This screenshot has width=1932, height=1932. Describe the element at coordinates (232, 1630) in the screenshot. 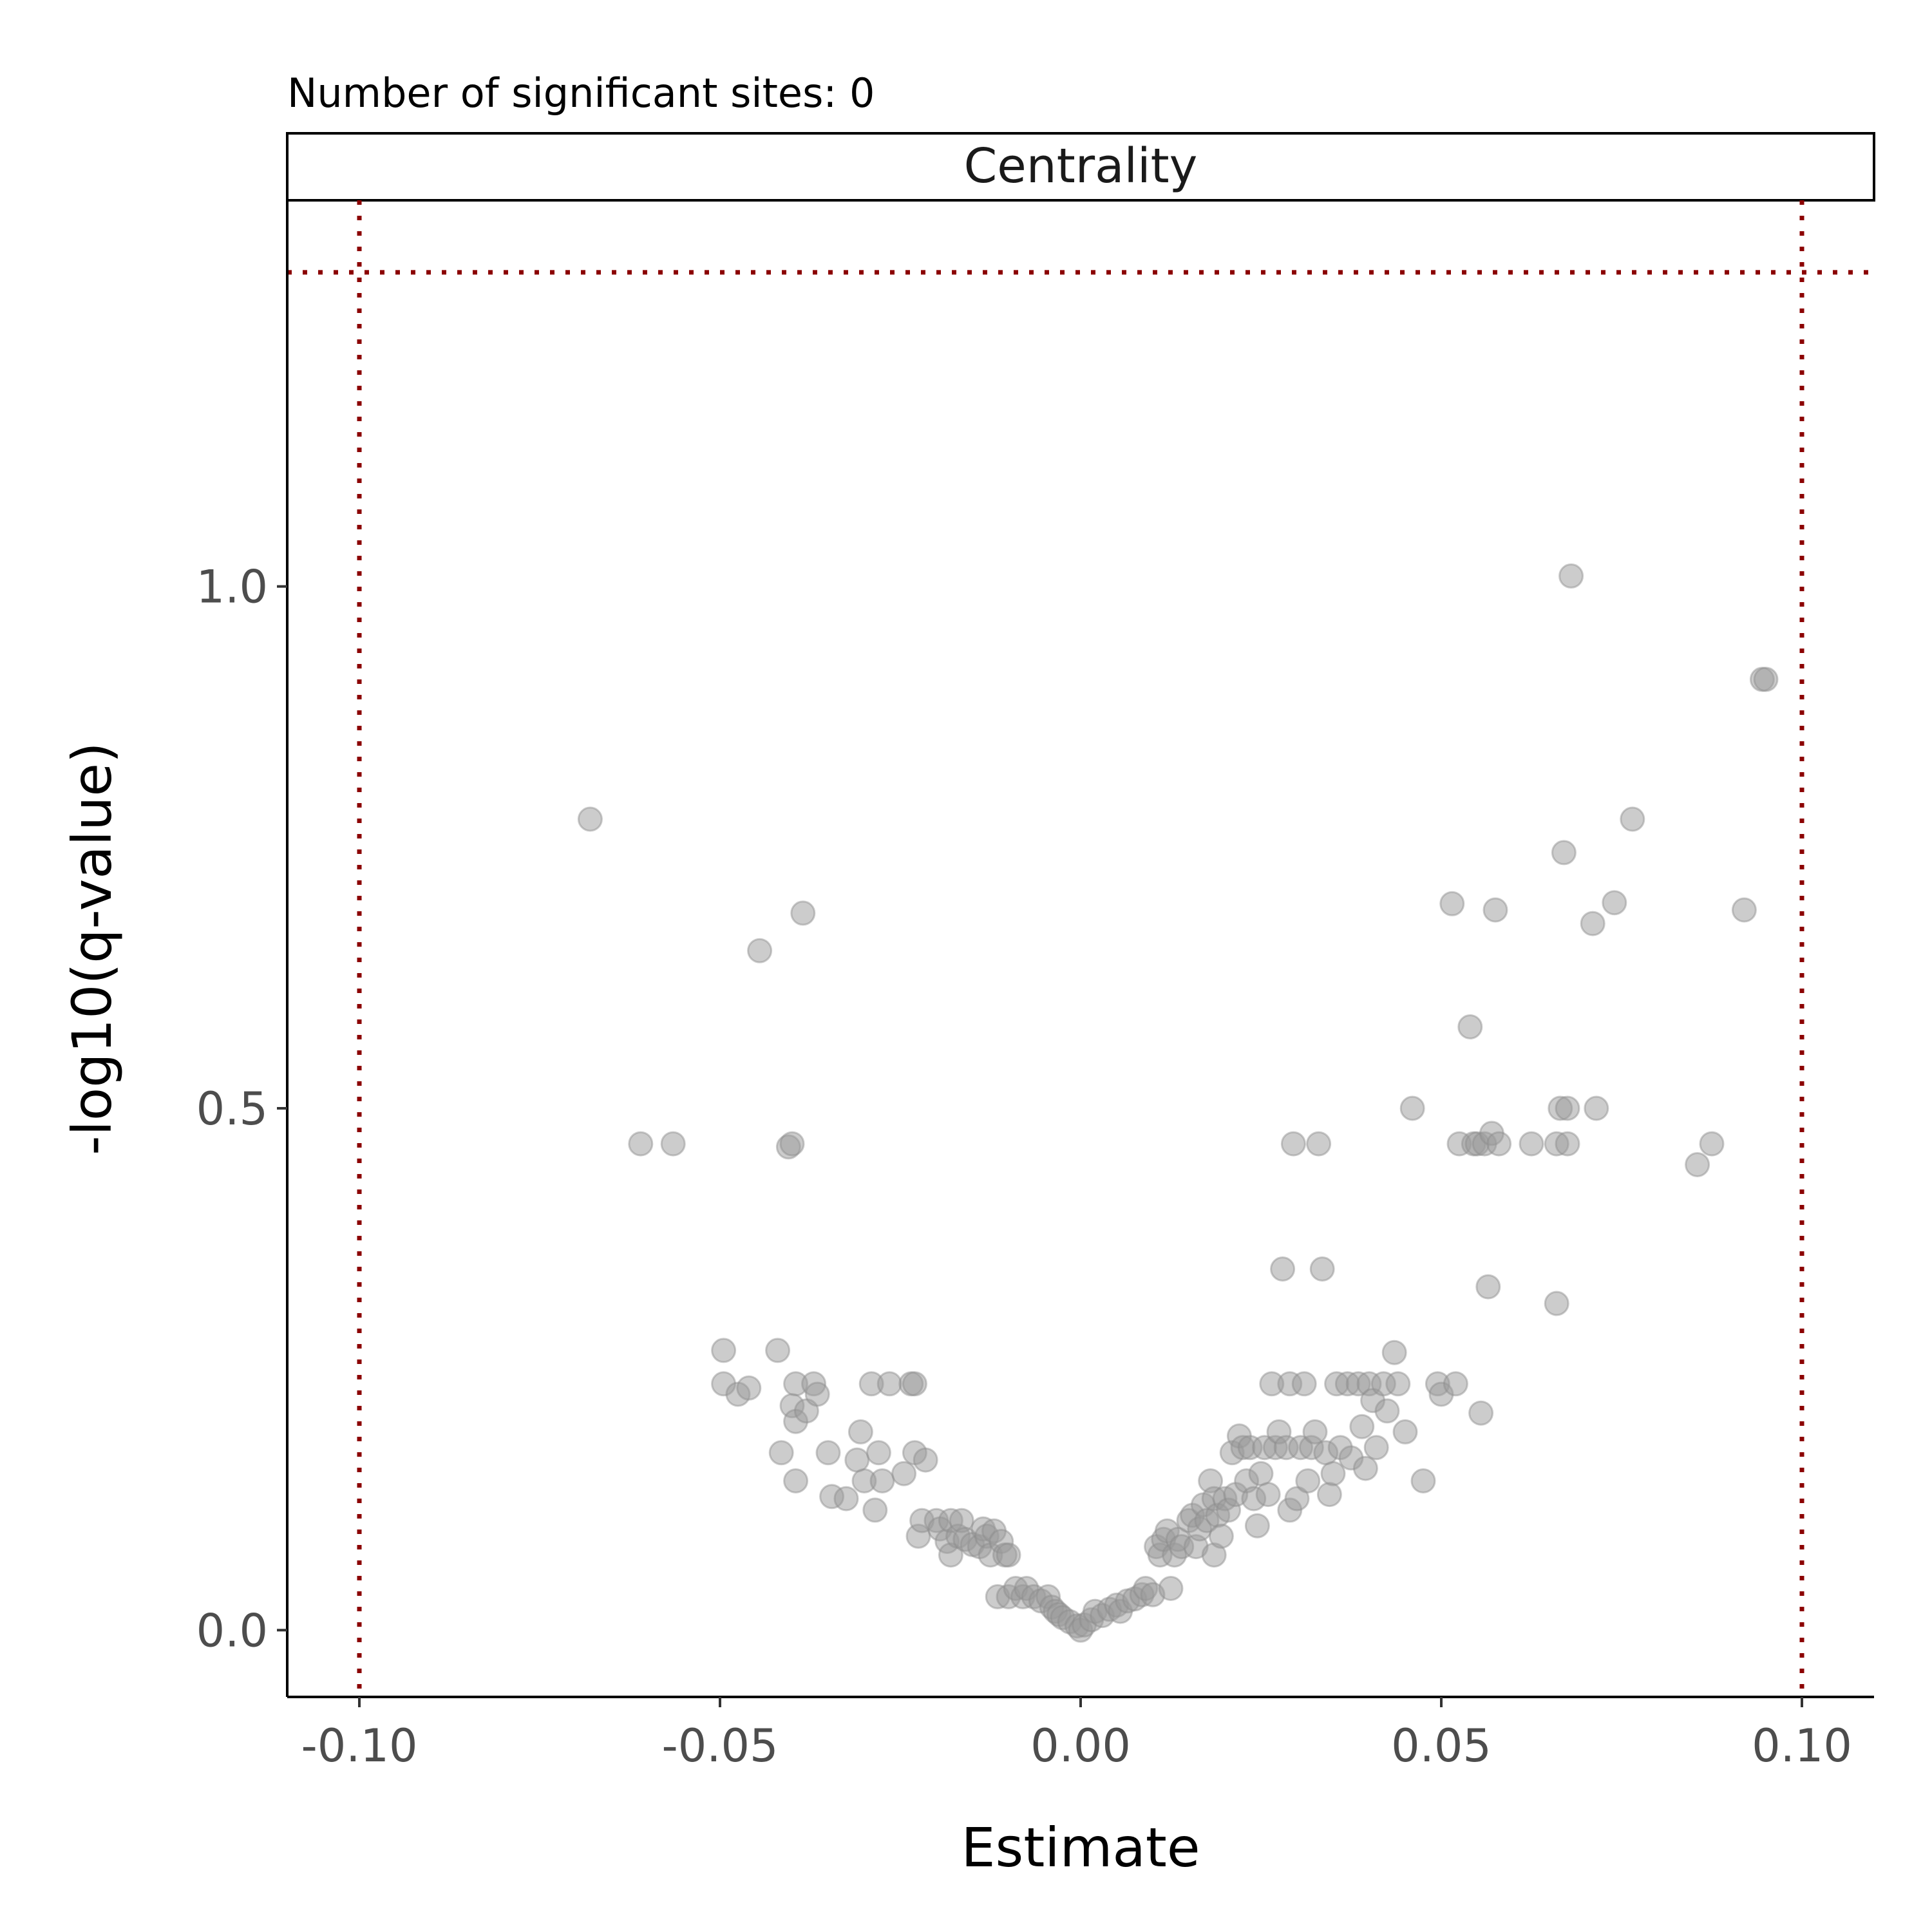

I see `y-tick-label: 0.0` at that location.